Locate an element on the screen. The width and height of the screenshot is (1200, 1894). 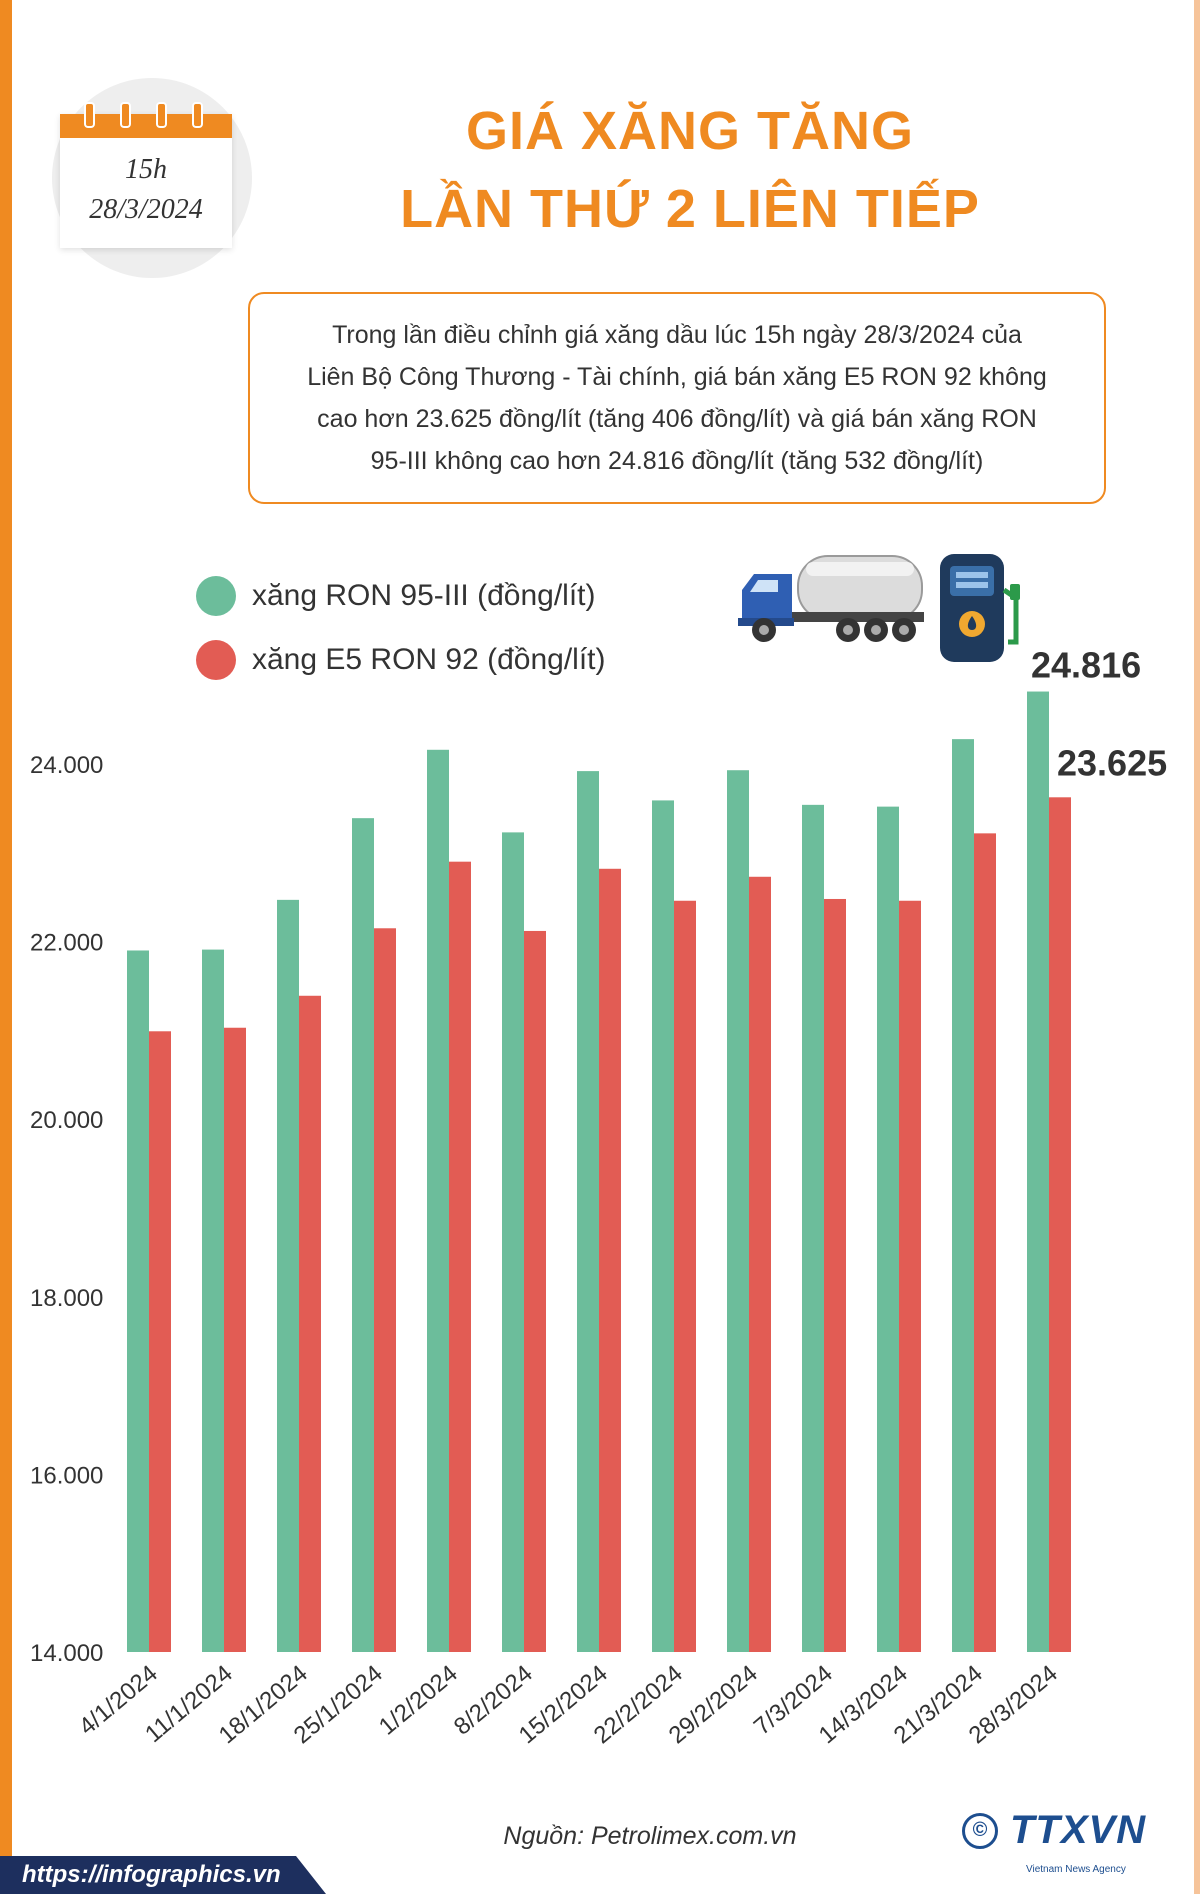
footer-bar is located at coordinates (163, 1875).